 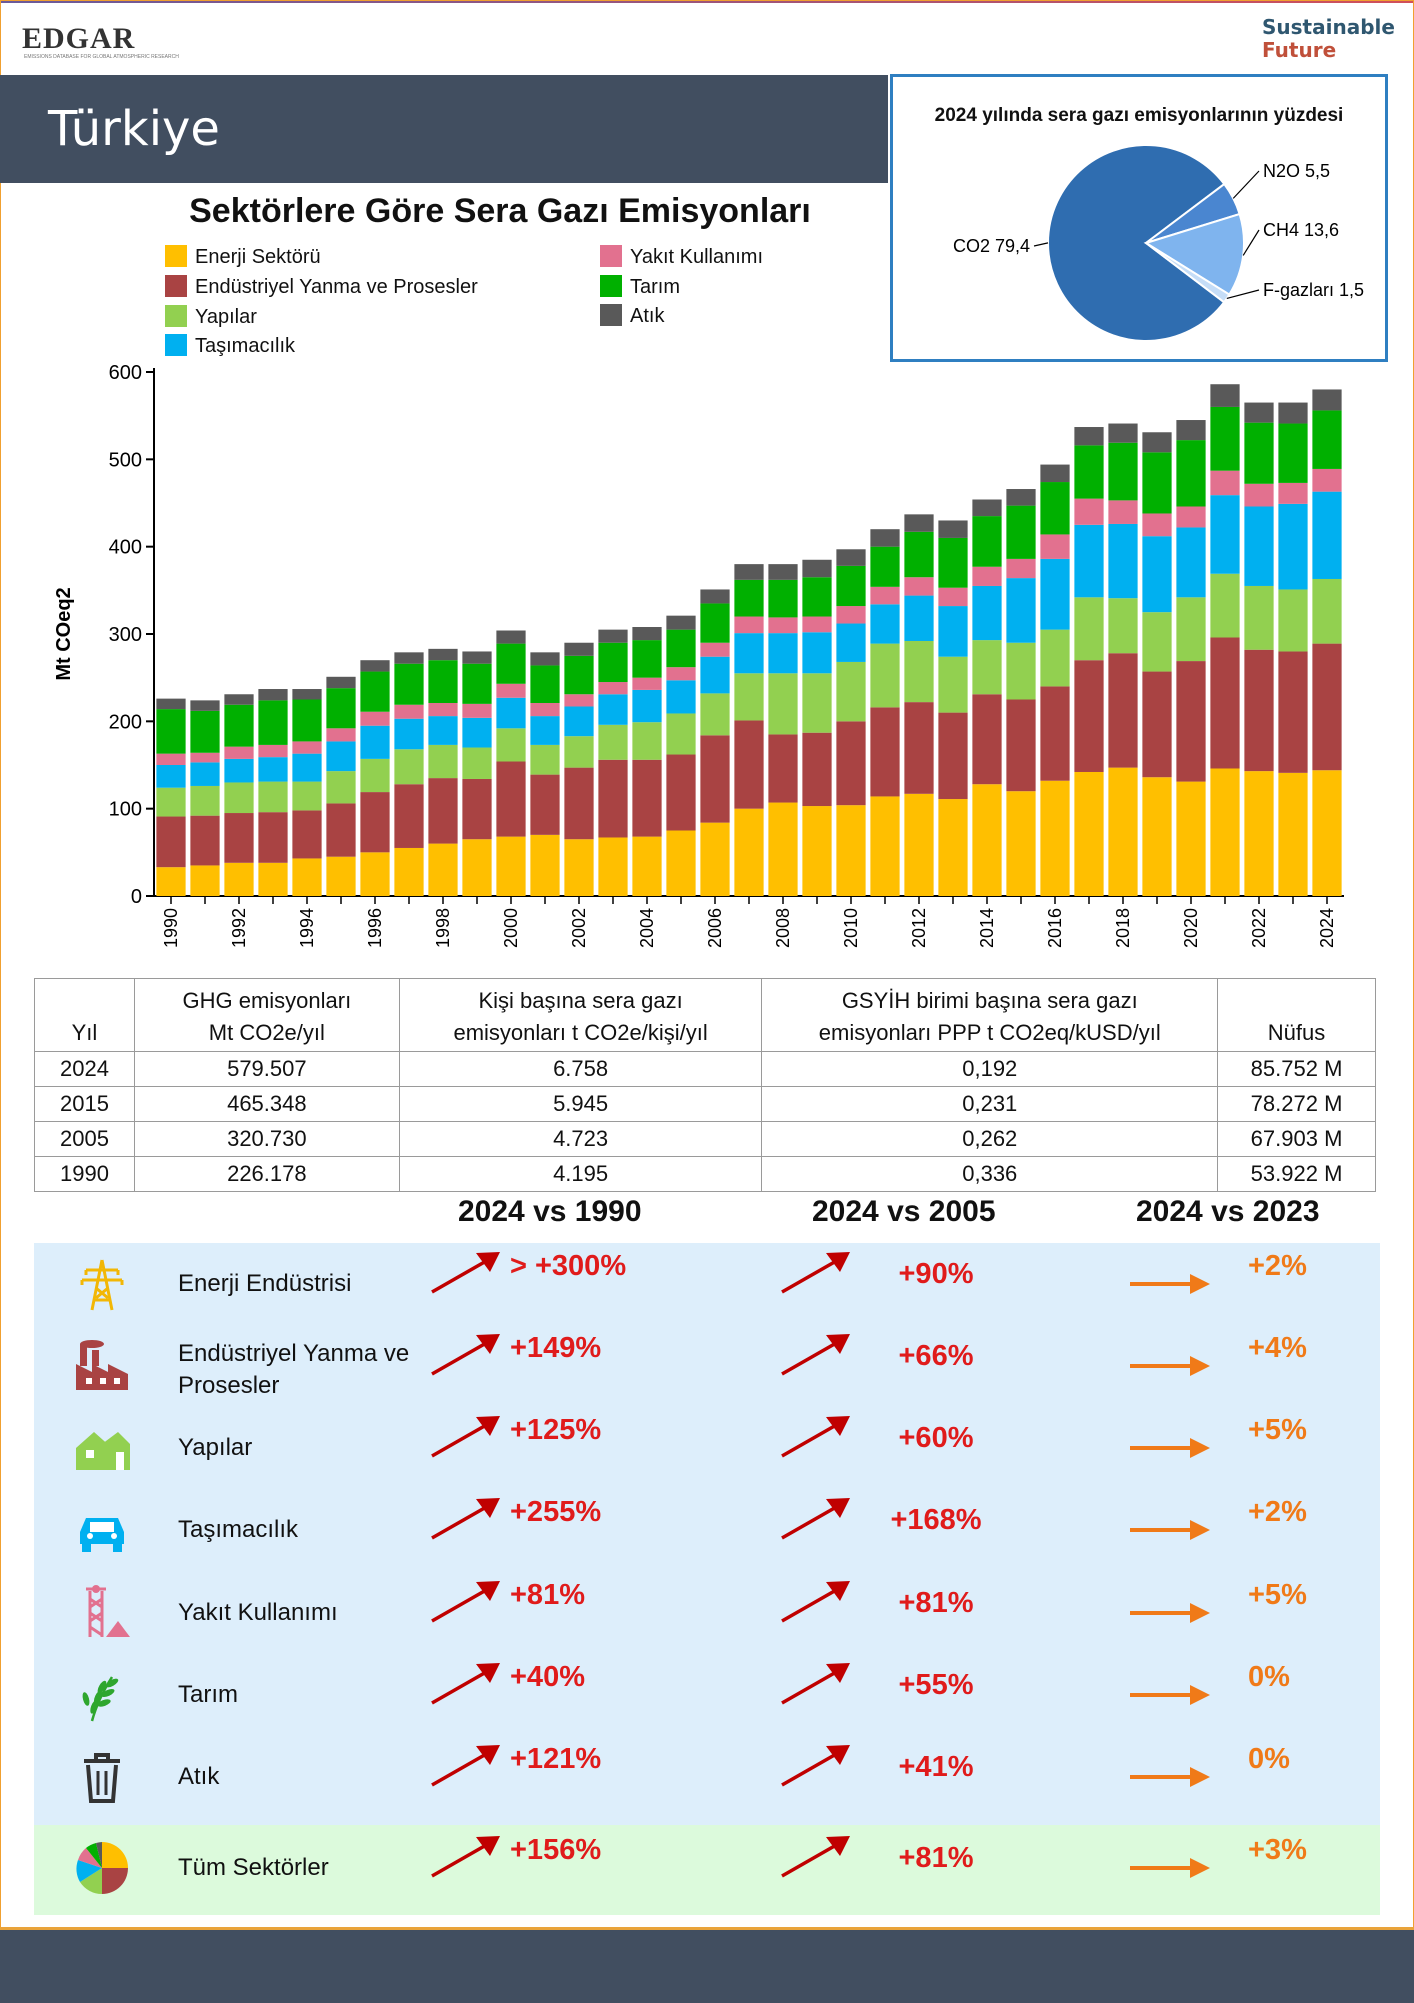 What do you see at coordinates (171, 802) in the screenshot?
I see `bar-buildings-1990` at bounding box center [171, 802].